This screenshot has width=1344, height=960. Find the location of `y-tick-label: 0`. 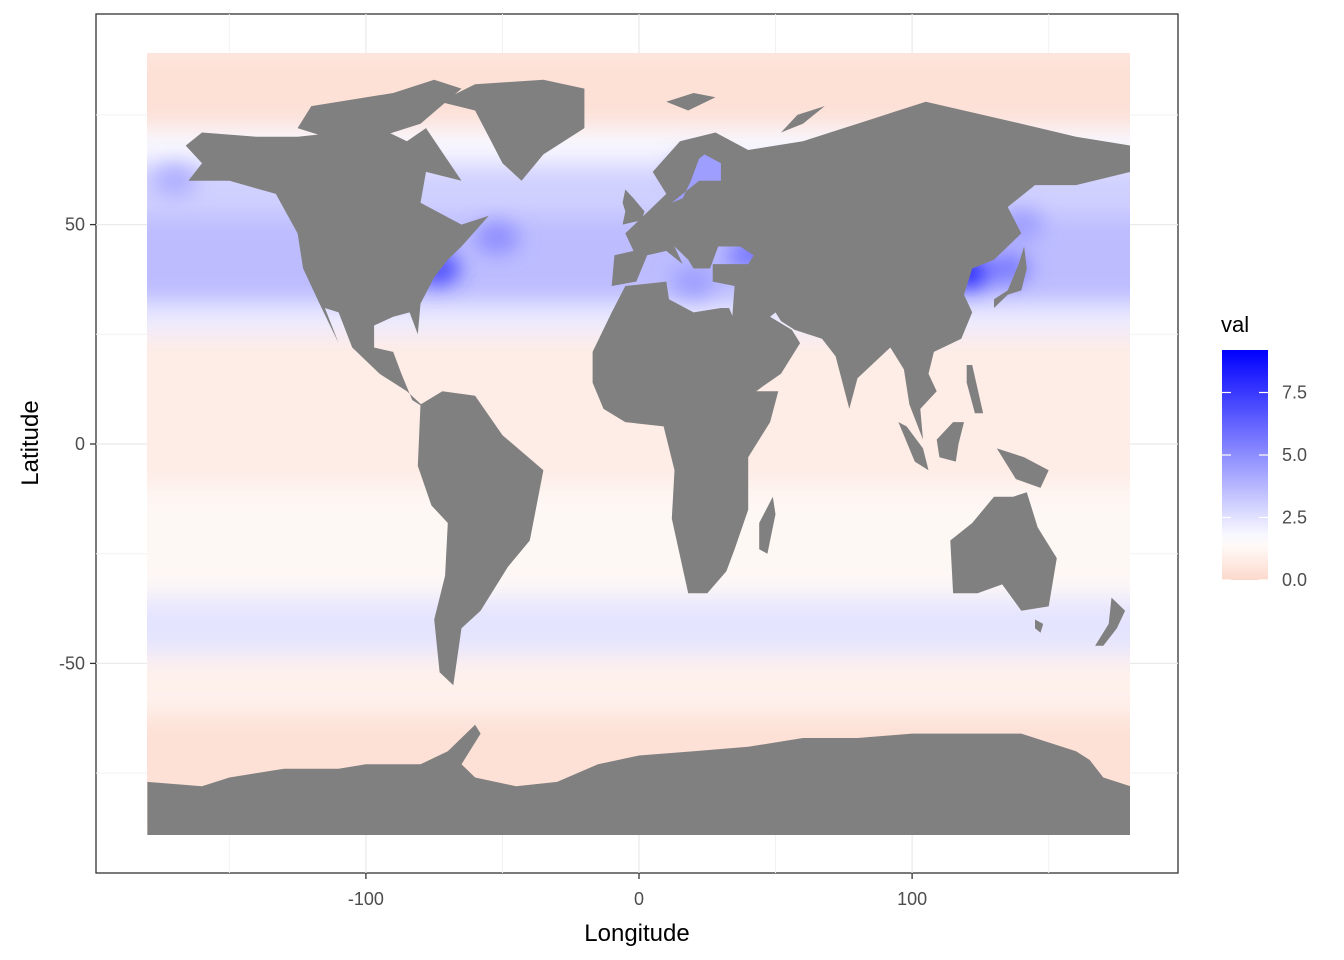

y-tick-label: 0 is located at coordinates (80, 444).